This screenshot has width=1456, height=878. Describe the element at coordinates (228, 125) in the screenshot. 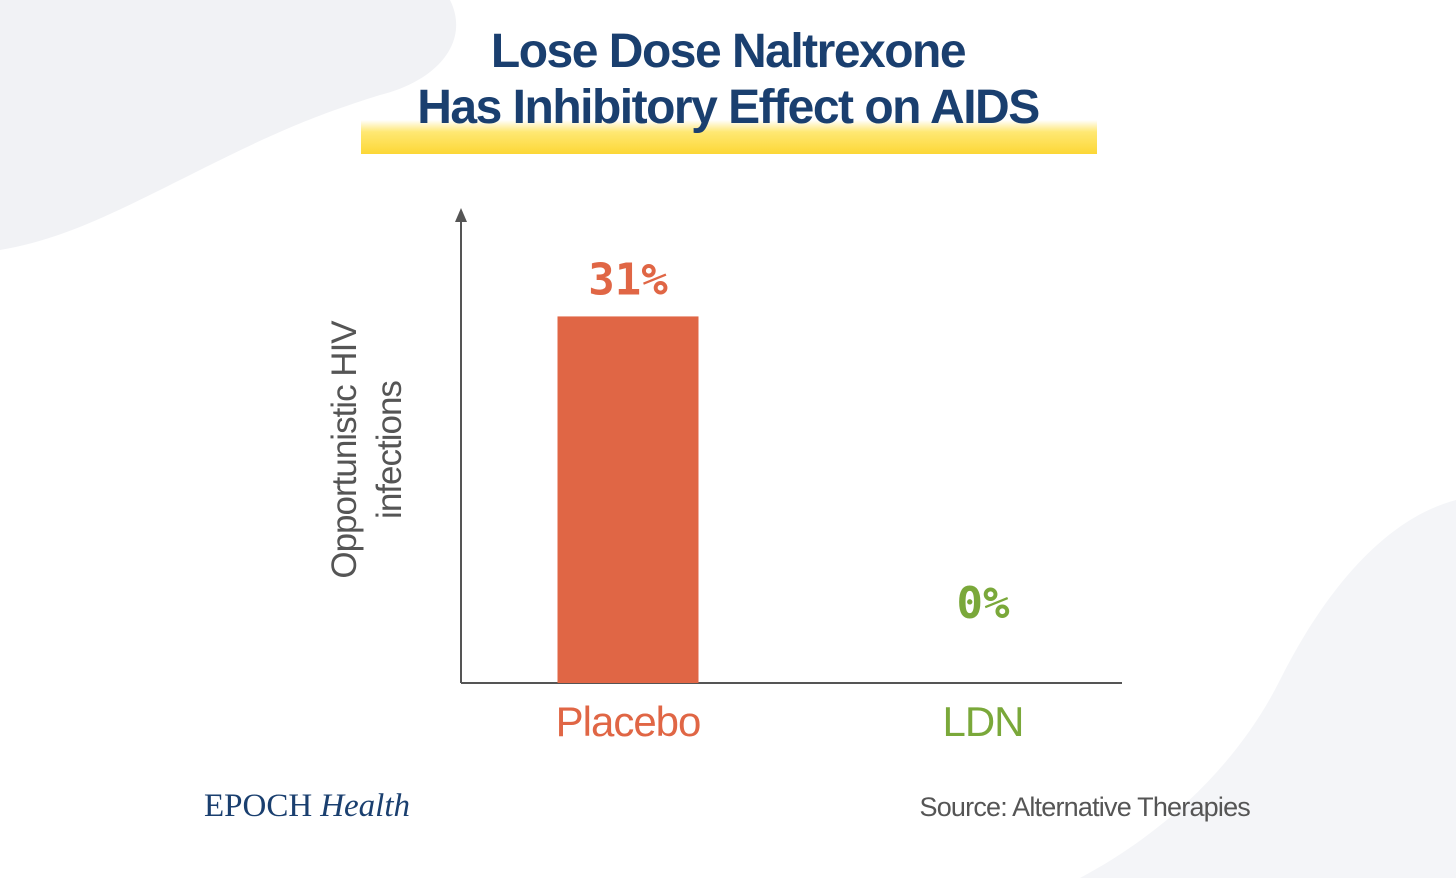

I see `background-blob-top-left` at that location.